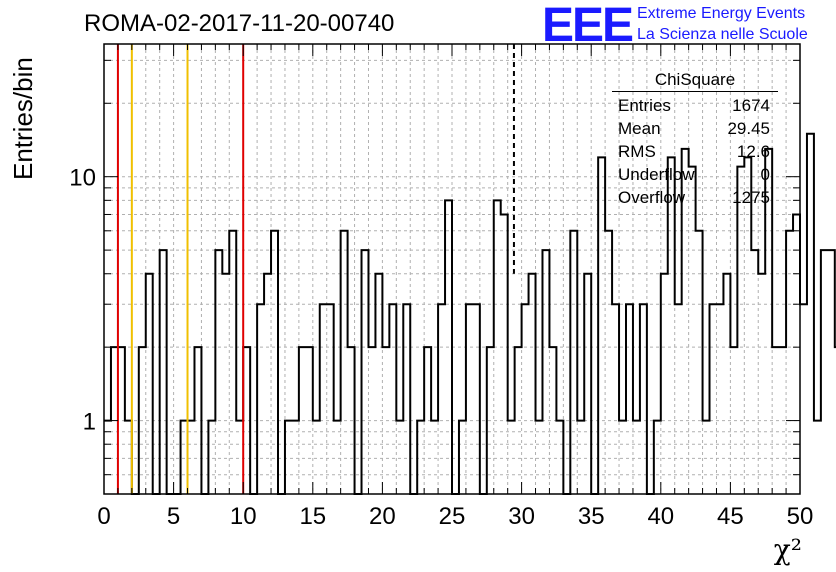 The image size is (836, 572). I want to click on x-tick-label: 25, so click(452, 516).